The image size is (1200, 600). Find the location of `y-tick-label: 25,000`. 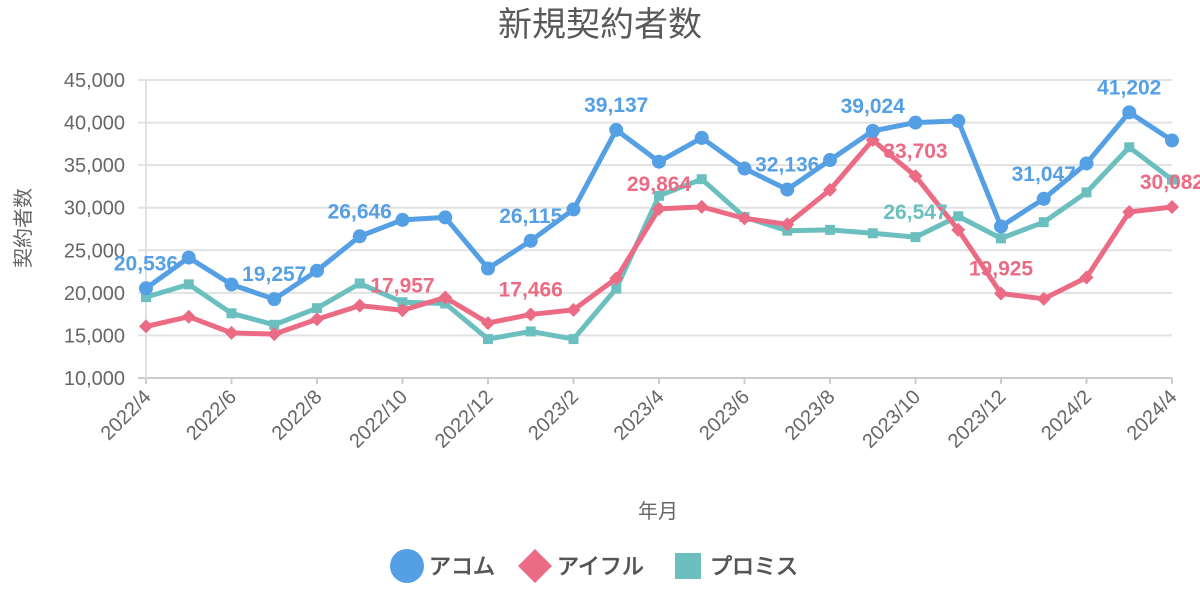

y-tick-label: 25,000 is located at coordinates (94, 251).